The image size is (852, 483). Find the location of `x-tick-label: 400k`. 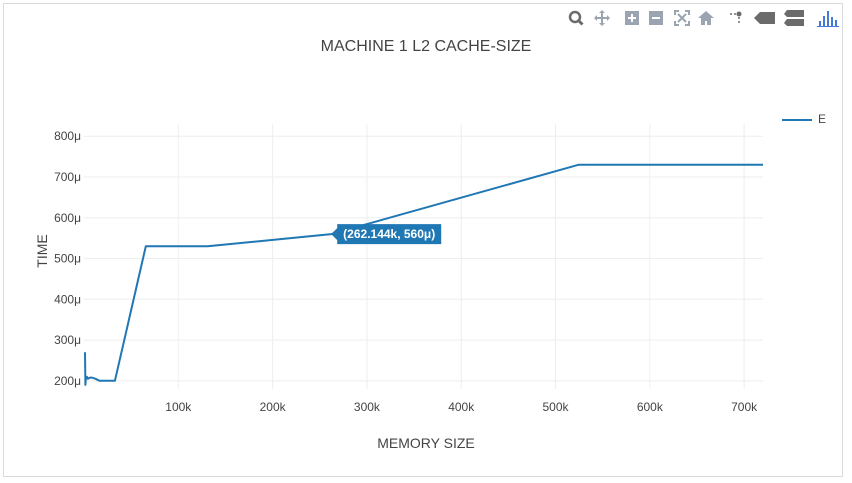

x-tick-label: 400k is located at coordinates (461, 407).